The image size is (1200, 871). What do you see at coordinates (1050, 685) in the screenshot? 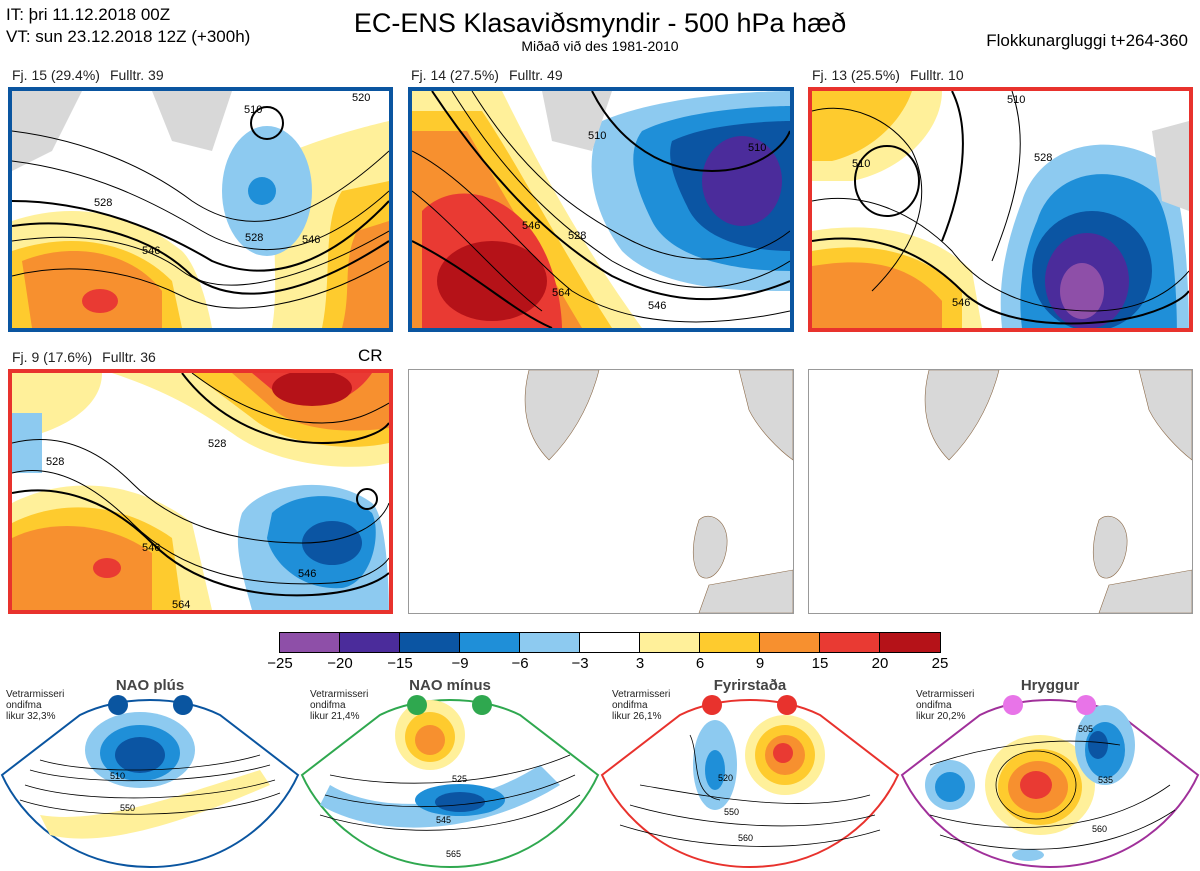
I see `regime-title: Hryggur` at bounding box center [1050, 685].